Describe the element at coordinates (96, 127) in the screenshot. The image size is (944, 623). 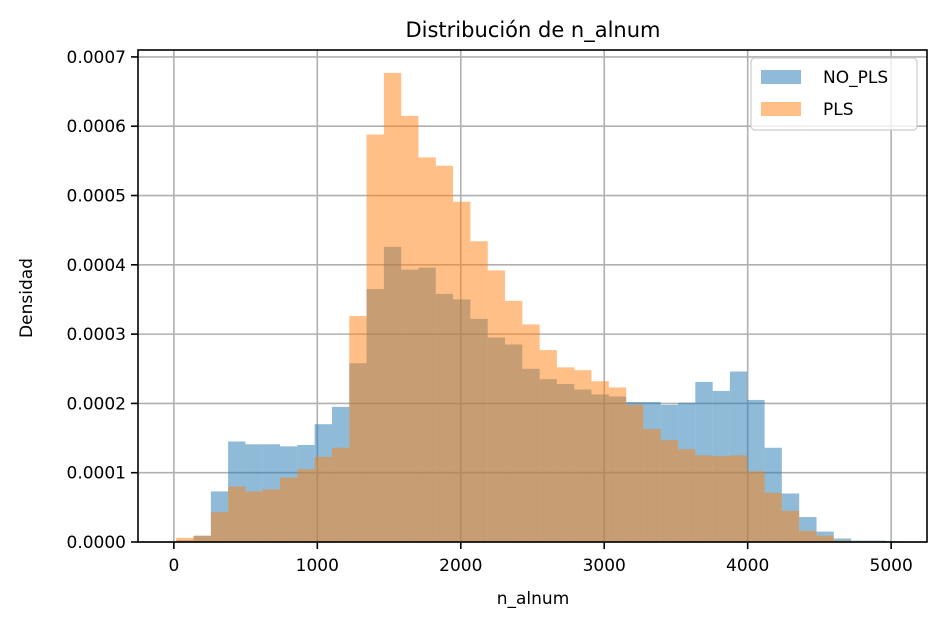
I see `y-tick-label: 0.0006` at that location.